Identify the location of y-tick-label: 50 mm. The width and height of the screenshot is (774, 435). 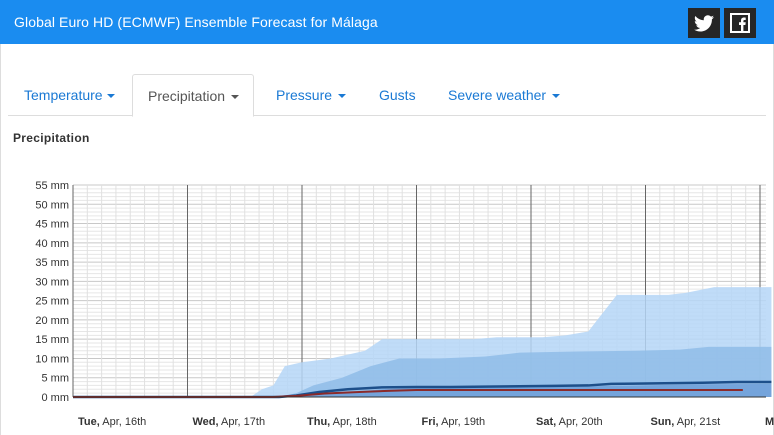
(52, 205).